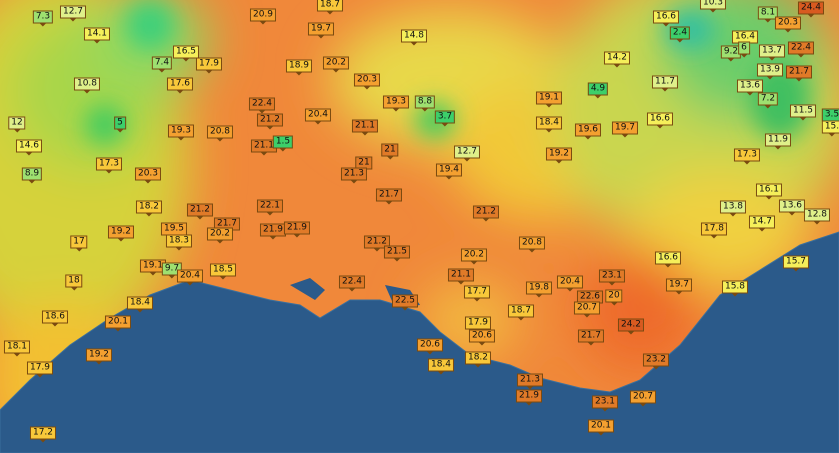  Describe the element at coordinates (299, 67) in the screenshot. I see `temperature-label: 18.9` at that location.